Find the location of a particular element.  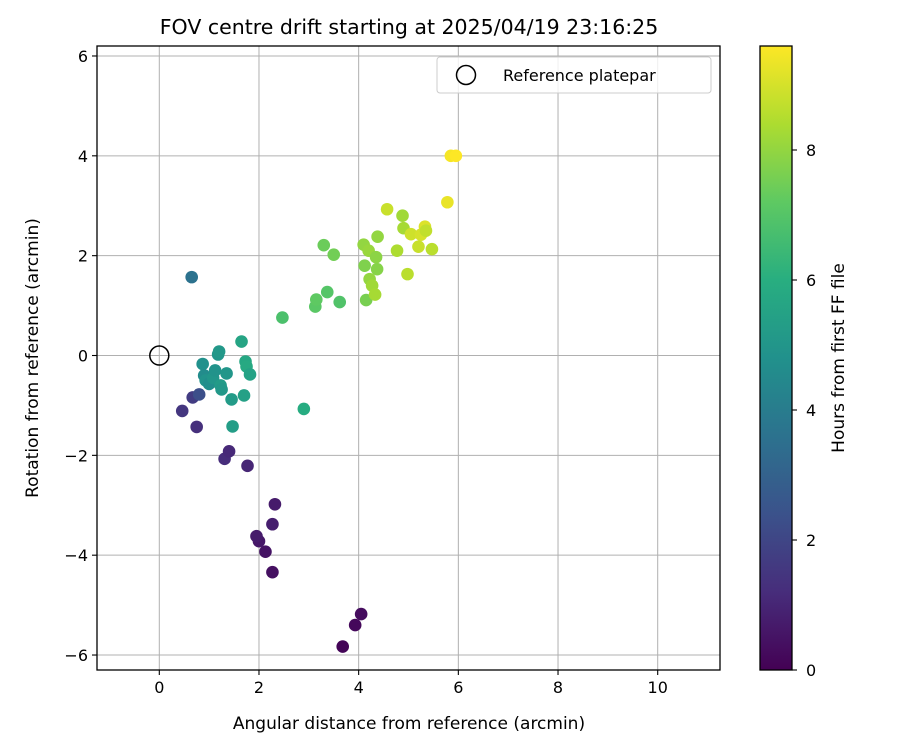

x-tick-label: 2 is located at coordinates (259, 687).